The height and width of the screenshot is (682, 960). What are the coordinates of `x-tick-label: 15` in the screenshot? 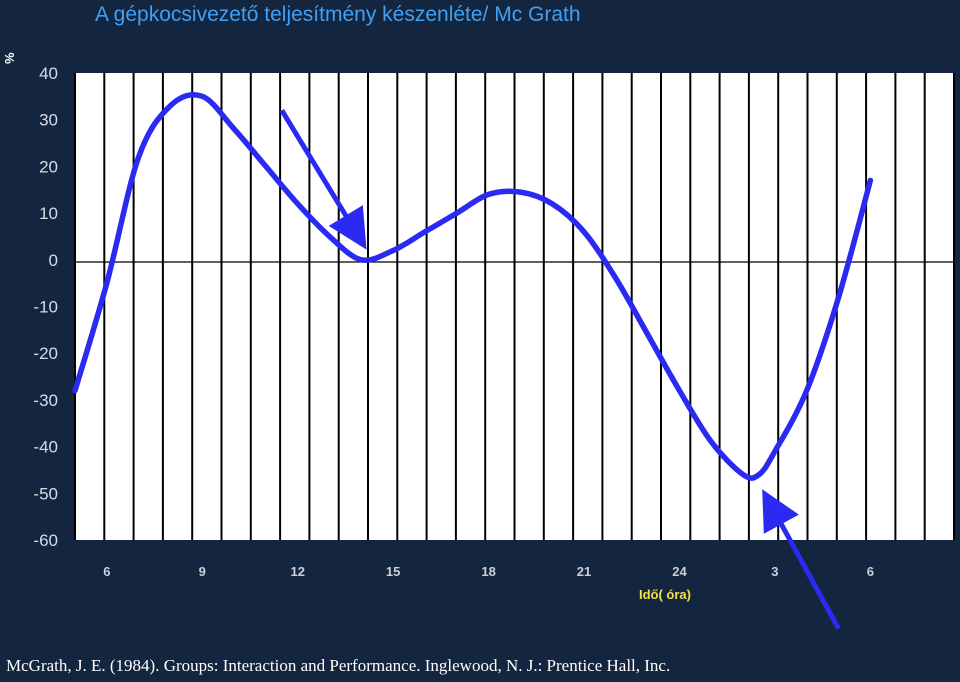 It's located at (393, 571).